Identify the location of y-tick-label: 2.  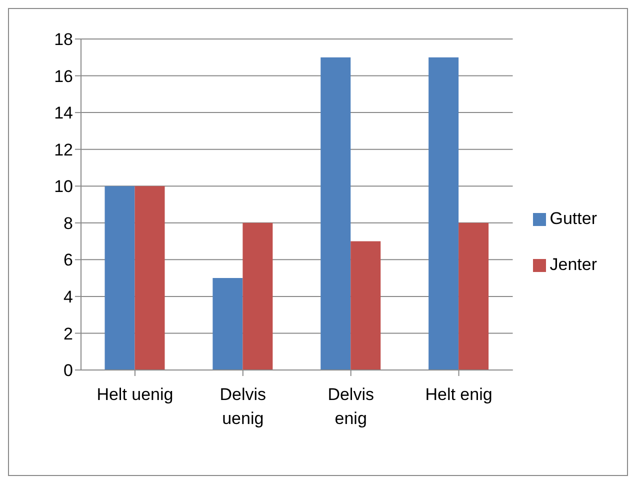
(68, 334).